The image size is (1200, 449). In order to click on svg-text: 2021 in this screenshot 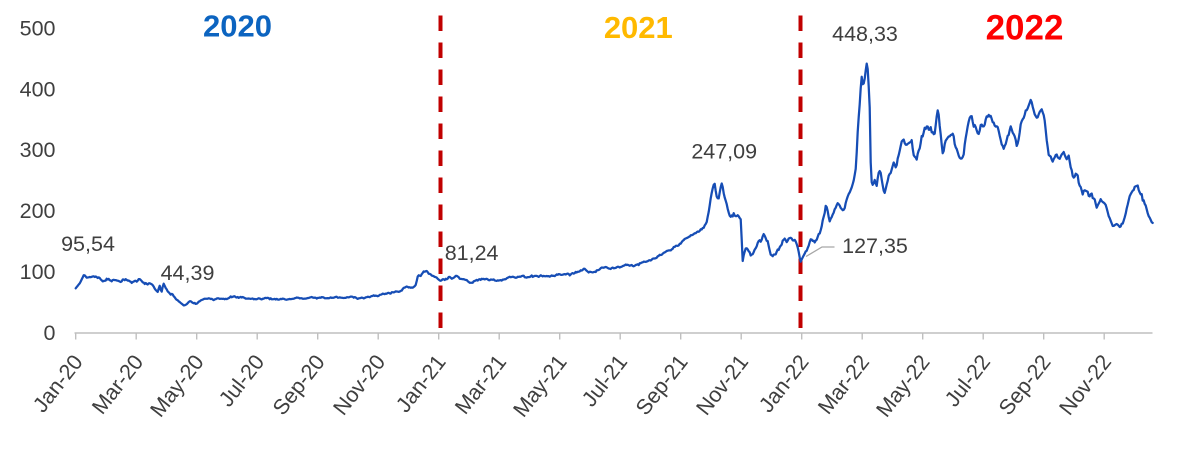, I will do `click(638, 27)`.